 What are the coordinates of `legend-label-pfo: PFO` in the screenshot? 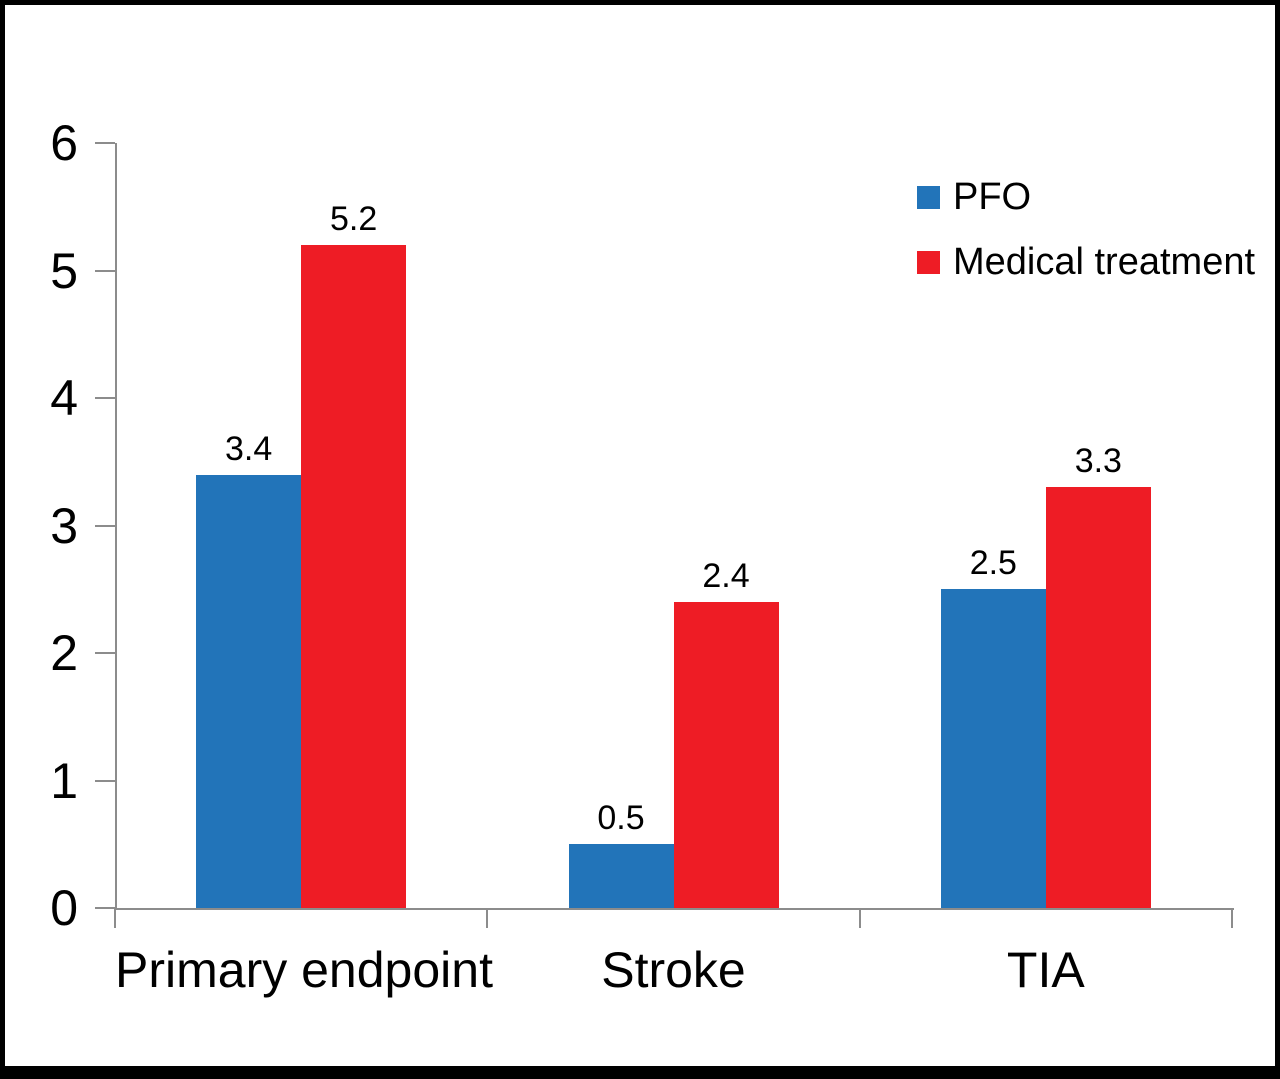 It's located at (992, 197).